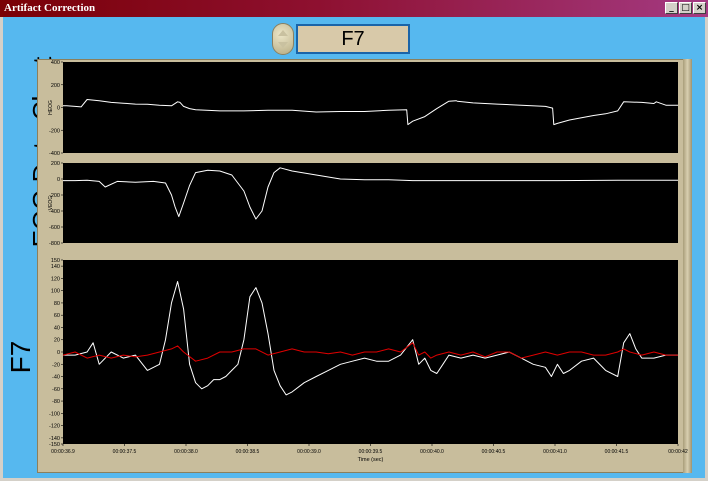  What do you see at coordinates (432, 452) in the screenshot?
I see `x-tick-label: 00:00:40.0` at bounding box center [432, 452].